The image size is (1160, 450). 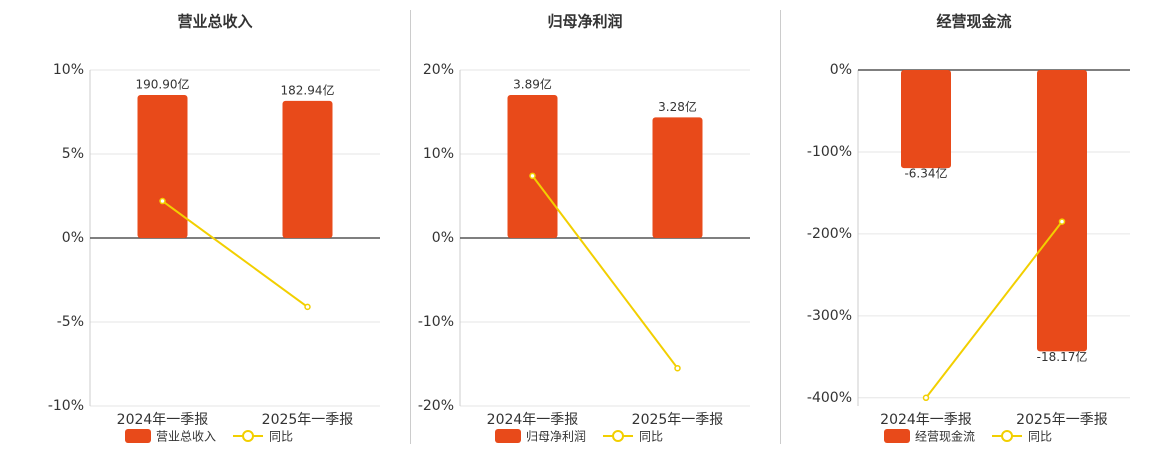 What do you see at coordinates (70, 322) in the screenshot?
I see `y-tick-label: -5%` at bounding box center [70, 322].